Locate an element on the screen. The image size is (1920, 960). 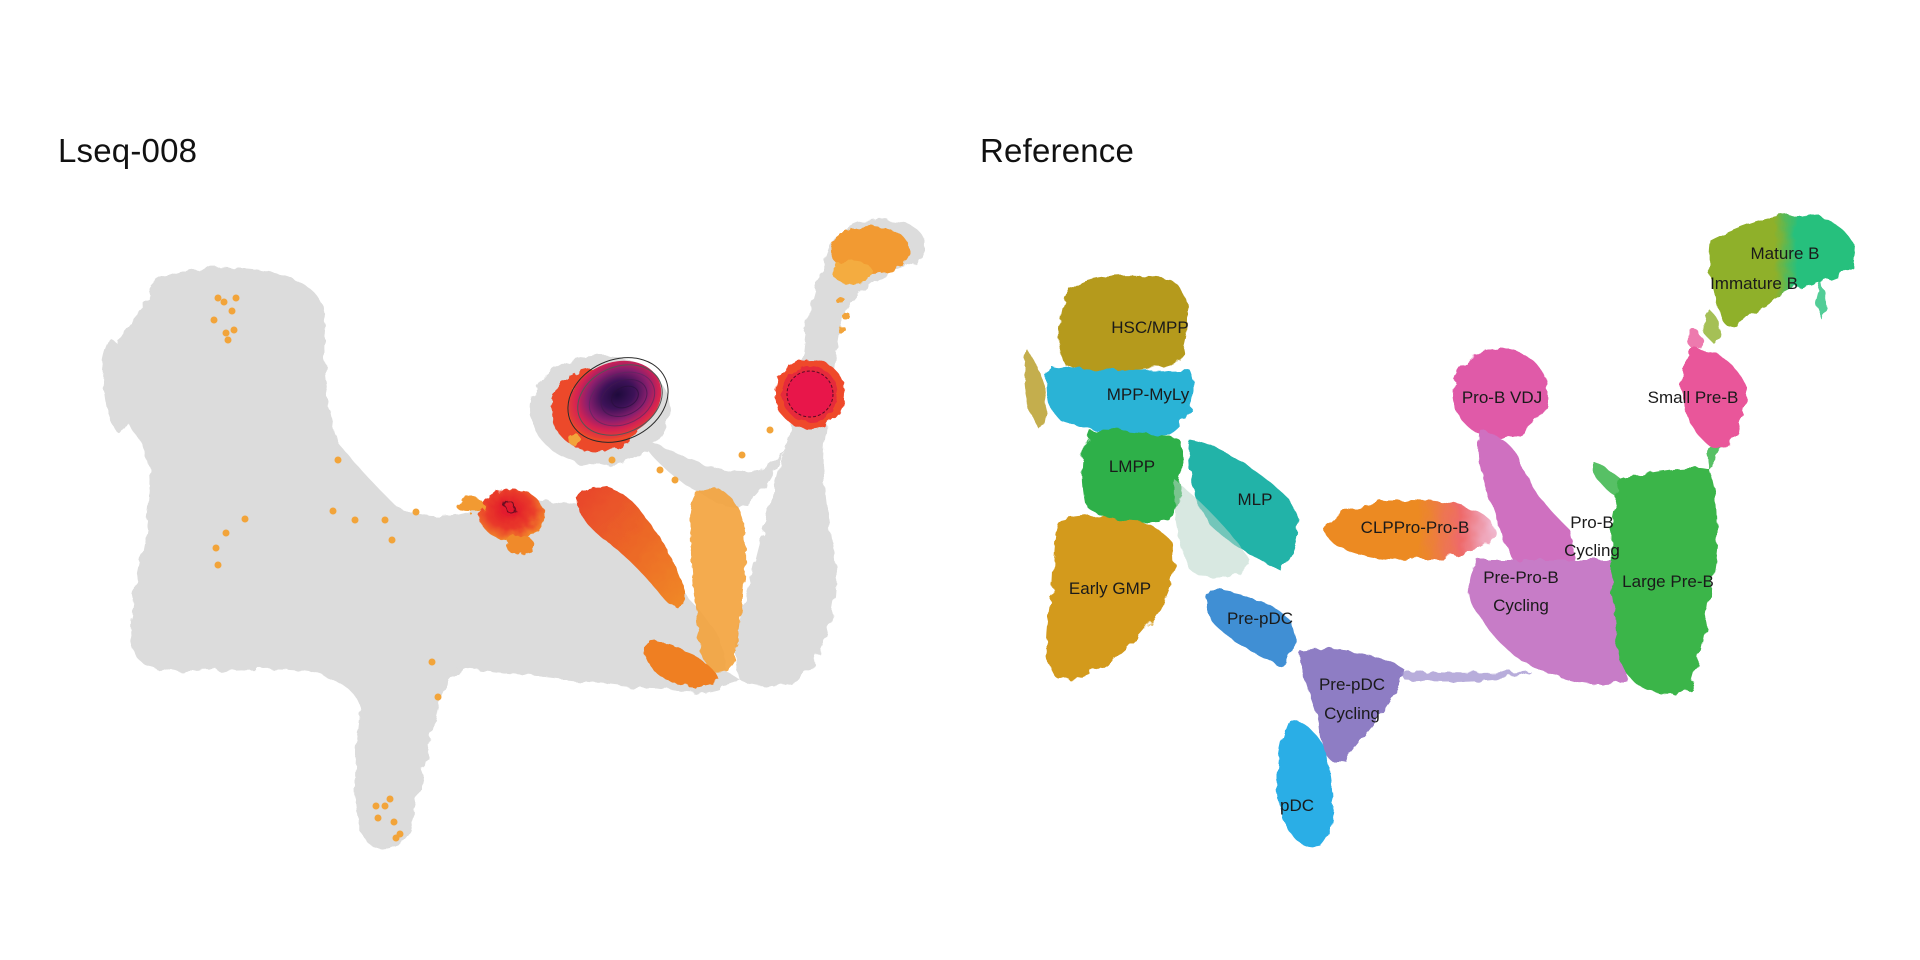
label-mpp-myly: MPP-MyLy is located at coordinates (1148, 394).